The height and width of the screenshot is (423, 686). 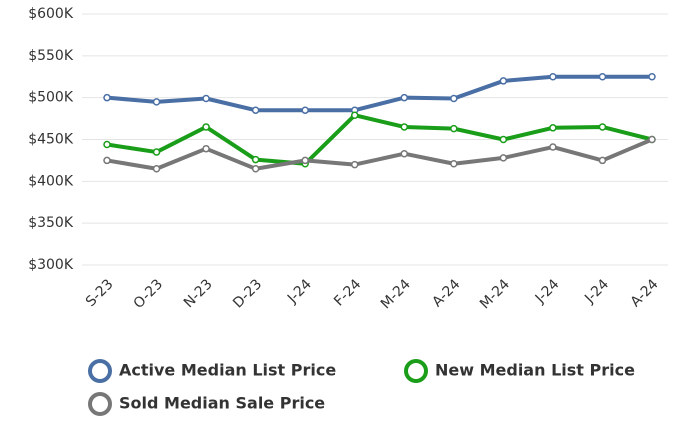 I want to click on x-tick-label: S-23, so click(x=100, y=293).